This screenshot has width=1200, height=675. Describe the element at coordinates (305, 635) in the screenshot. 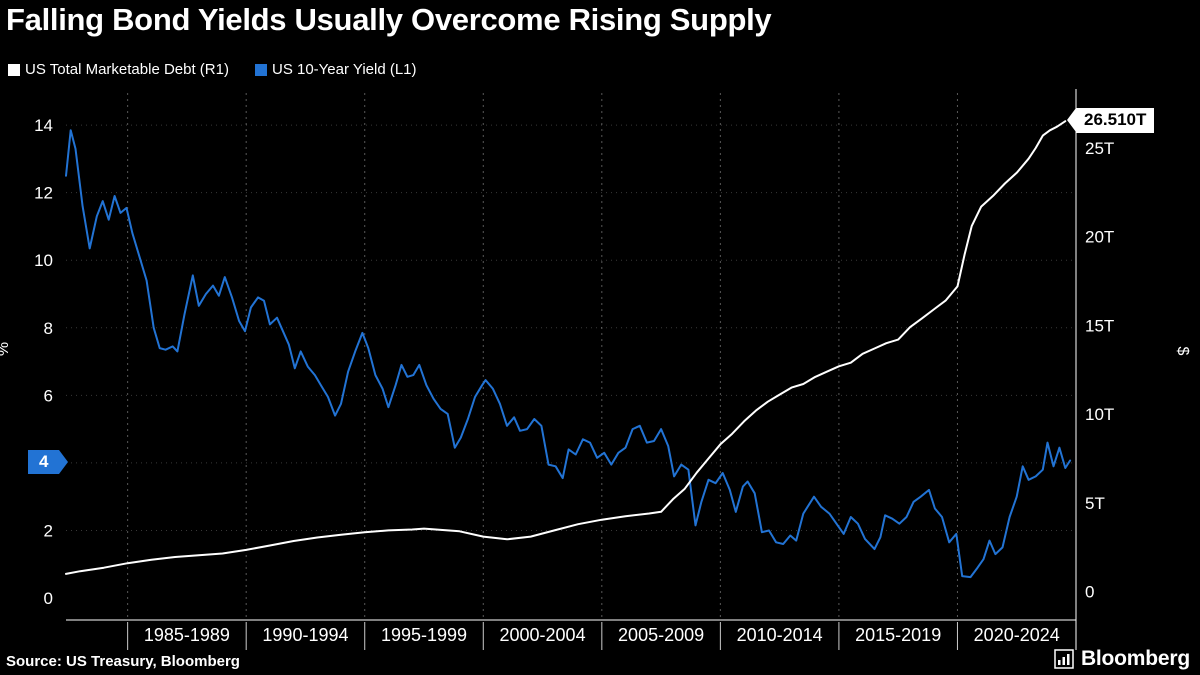

I see `x-axis-label: 1990-1994` at that location.